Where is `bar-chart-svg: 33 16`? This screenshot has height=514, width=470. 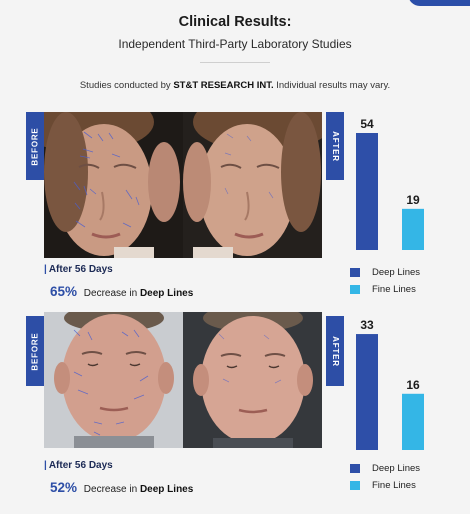 bar-chart-svg: 33 16 is located at coordinates (390, 384).